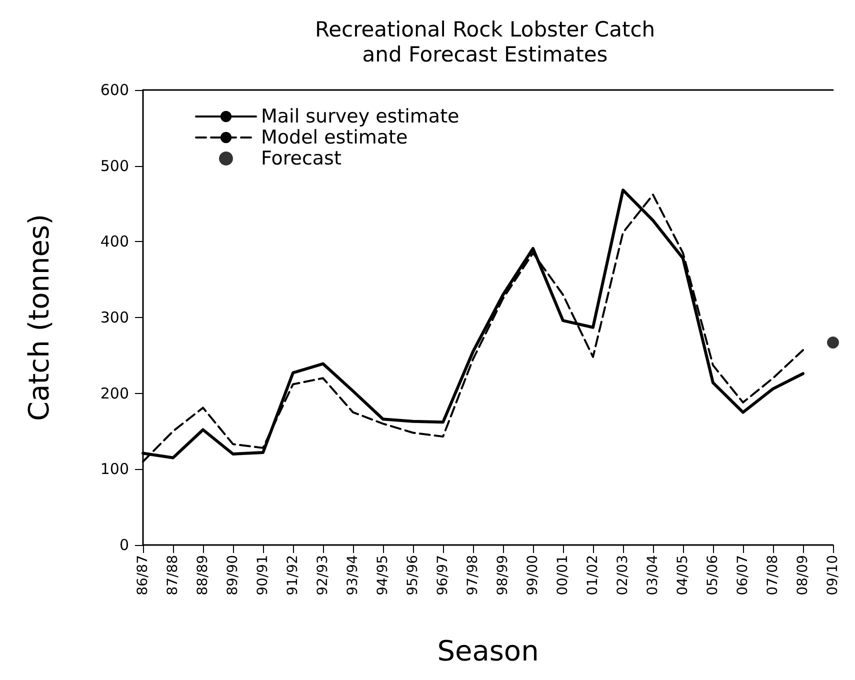  I want to click on legend-label: Forecast, so click(301, 159).